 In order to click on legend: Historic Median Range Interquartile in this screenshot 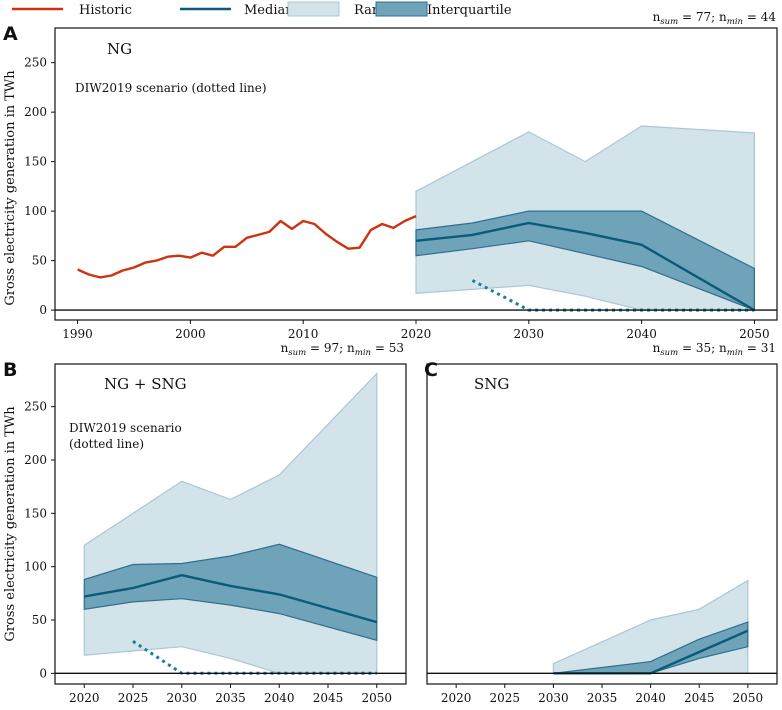, I will do `click(262, 9)`.